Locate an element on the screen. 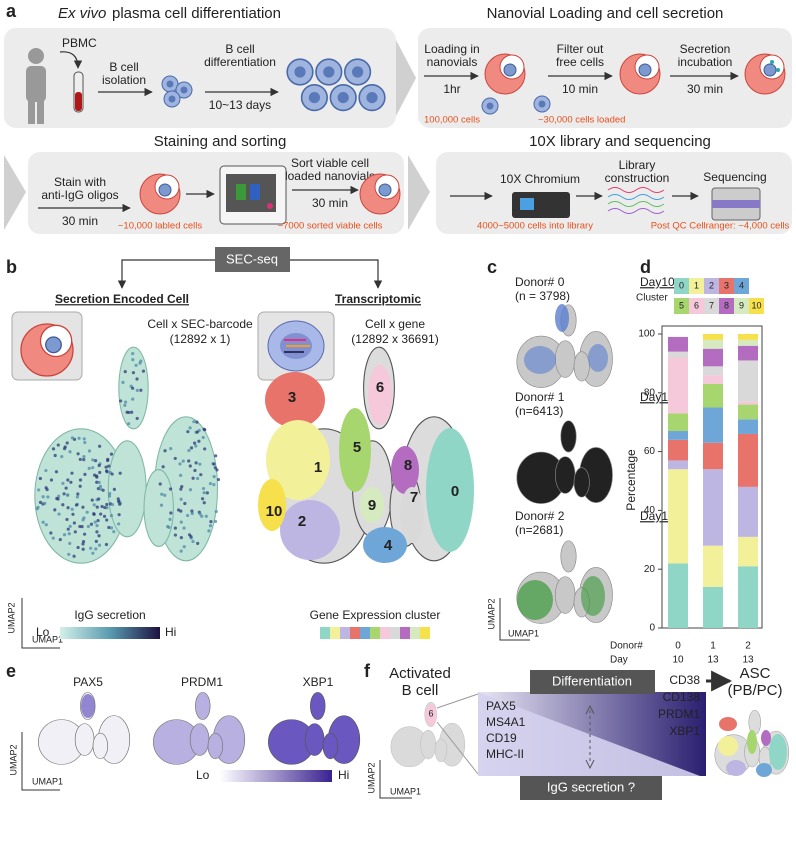  gene-label: PAX5 is located at coordinates (88, 682).